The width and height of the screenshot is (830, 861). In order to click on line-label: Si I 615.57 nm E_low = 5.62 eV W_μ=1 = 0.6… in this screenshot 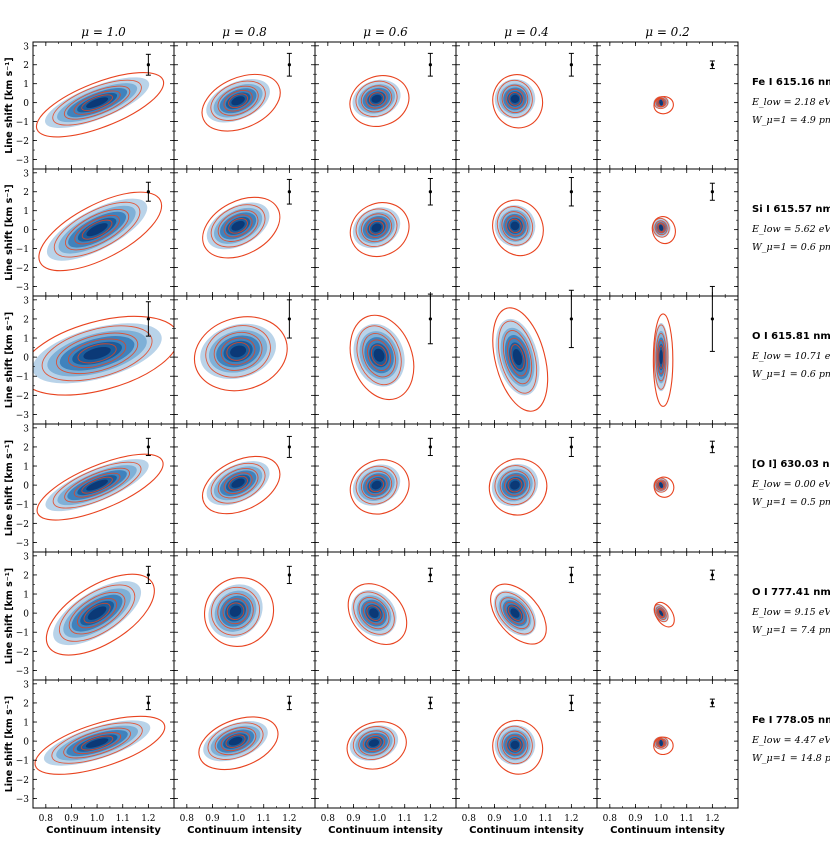, I will do `click(791, 229)`.